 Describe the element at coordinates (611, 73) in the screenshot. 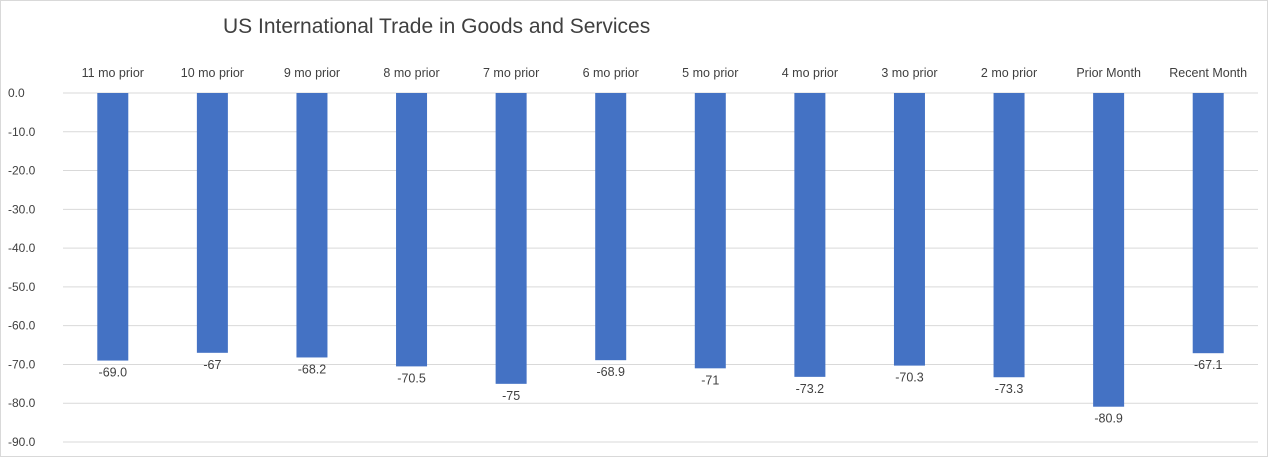

I see `category-label: 6 mo prior` at that location.